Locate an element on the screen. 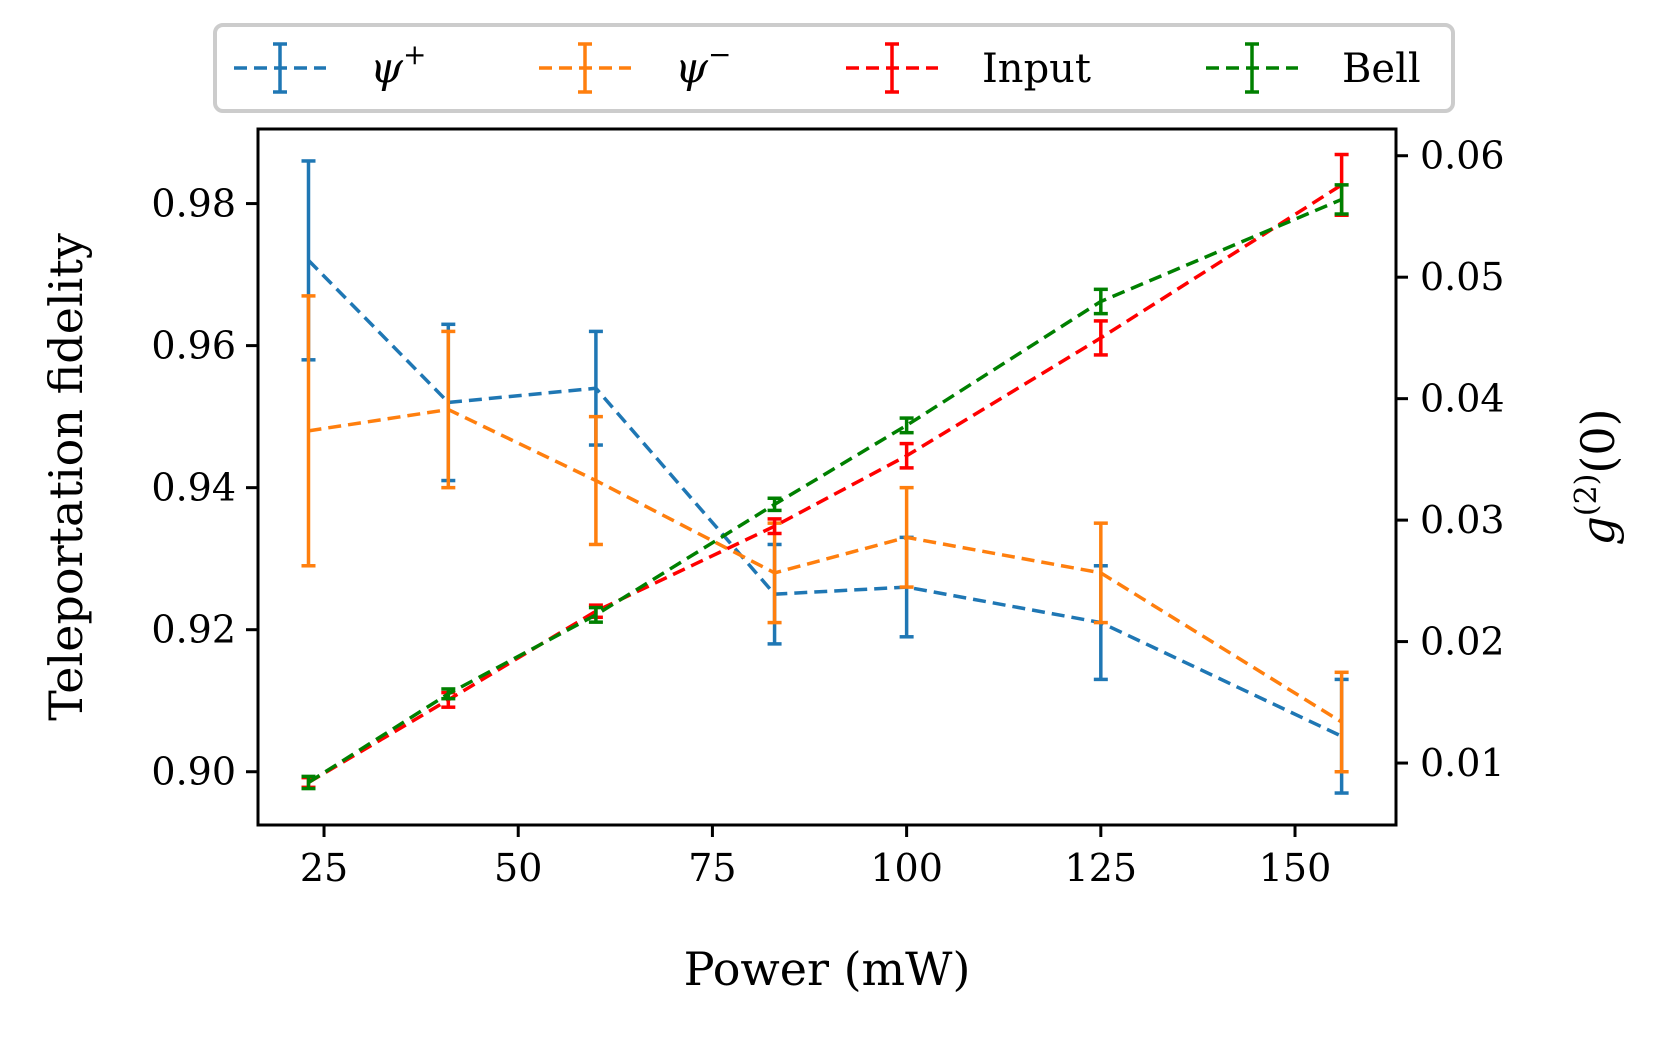 This screenshot has width=1661, height=1038. y-axis-right-title: g(2)(0) is located at coordinates (1597, 476).